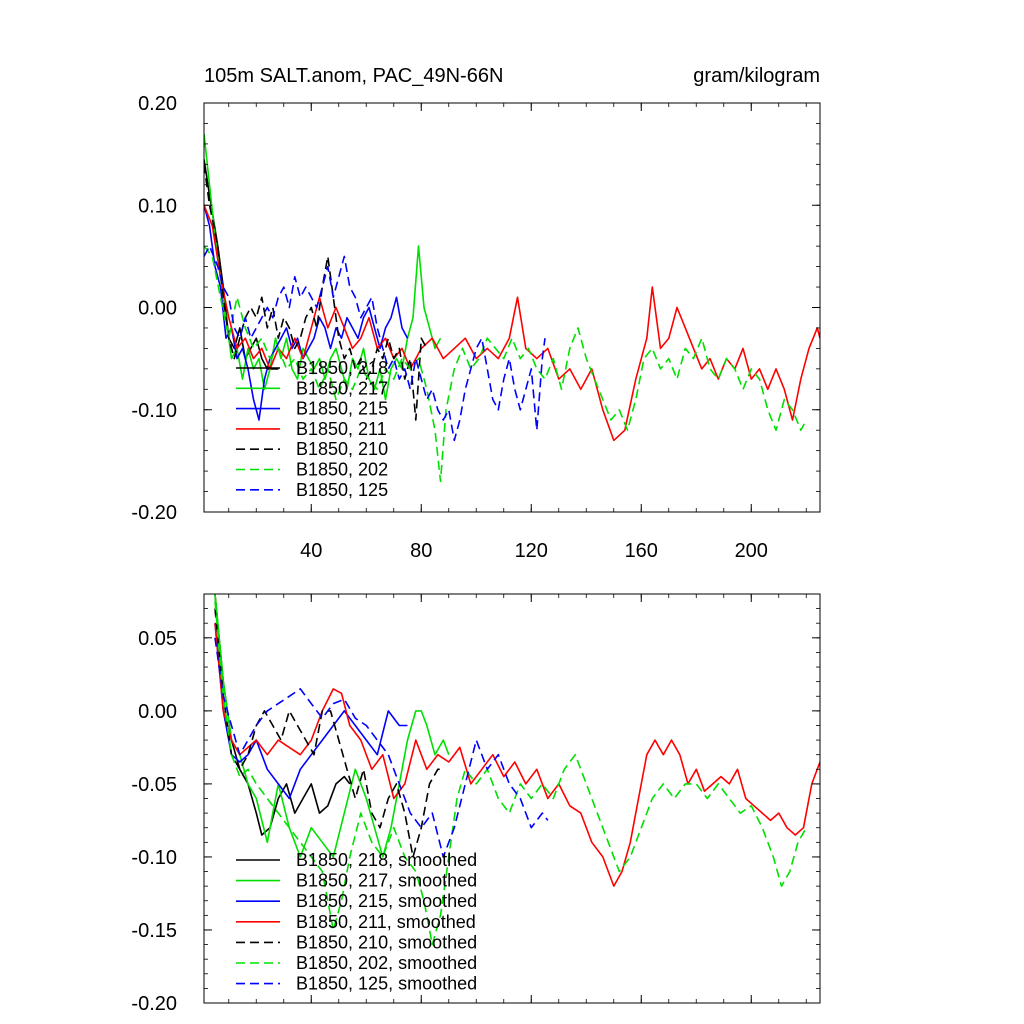  What do you see at coordinates (386, 901) in the screenshot?
I see `bottom-legend-label-b1850-215-smoothed: B1850, 215, smoothed` at bounding box center [386, 901].